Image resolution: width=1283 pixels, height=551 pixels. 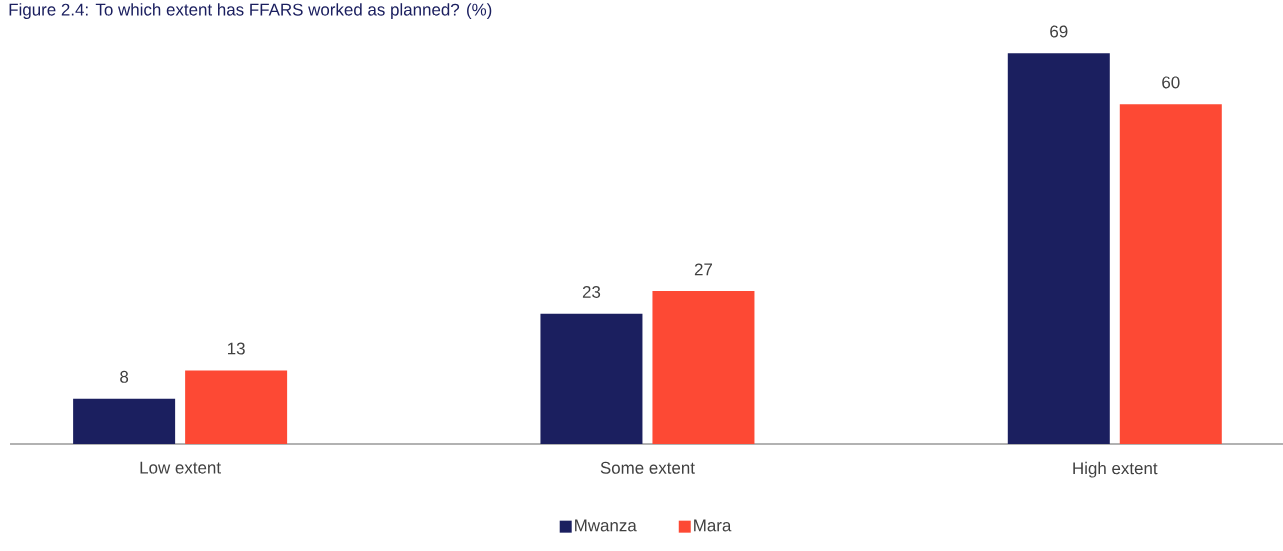 What do you see at coordinates (703, 269) in the screenshot?
I see `data-label: 27` at bounding box center [703, 269].